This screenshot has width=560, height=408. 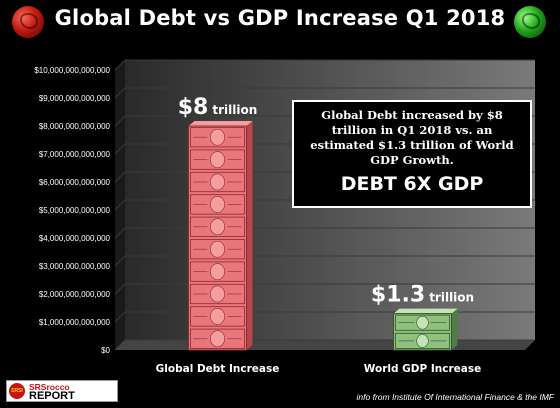 What do you see at coordinates (75, 98) in the screenshot?
I see `y-tick-label: $9,000,000,000,000` at bounding box center [75, 98].